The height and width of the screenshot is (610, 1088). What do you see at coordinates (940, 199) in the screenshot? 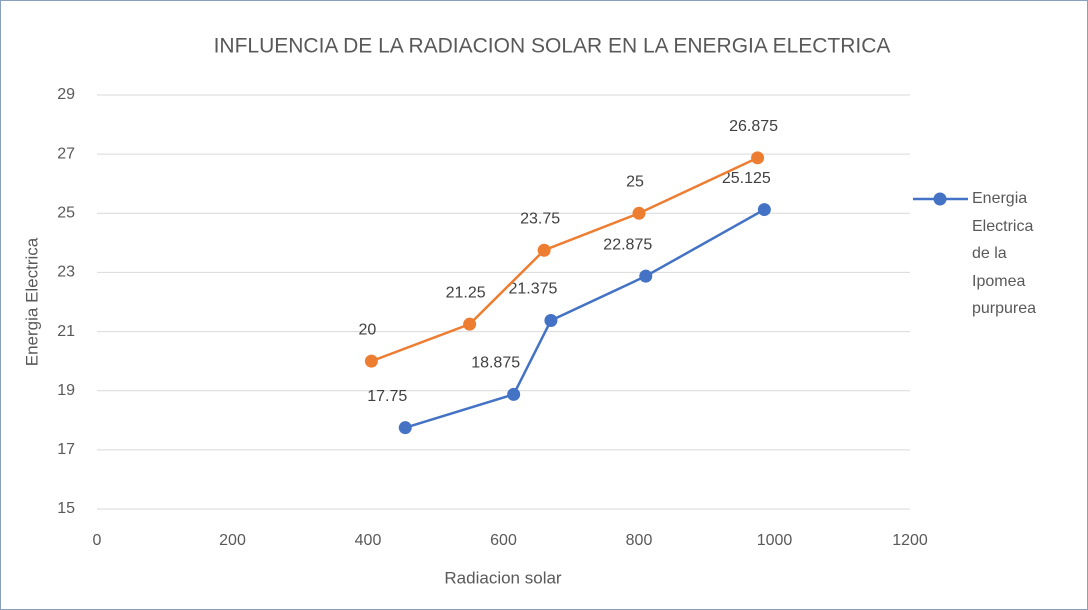
I see `legend-marker` at bounding box center [940, 199].